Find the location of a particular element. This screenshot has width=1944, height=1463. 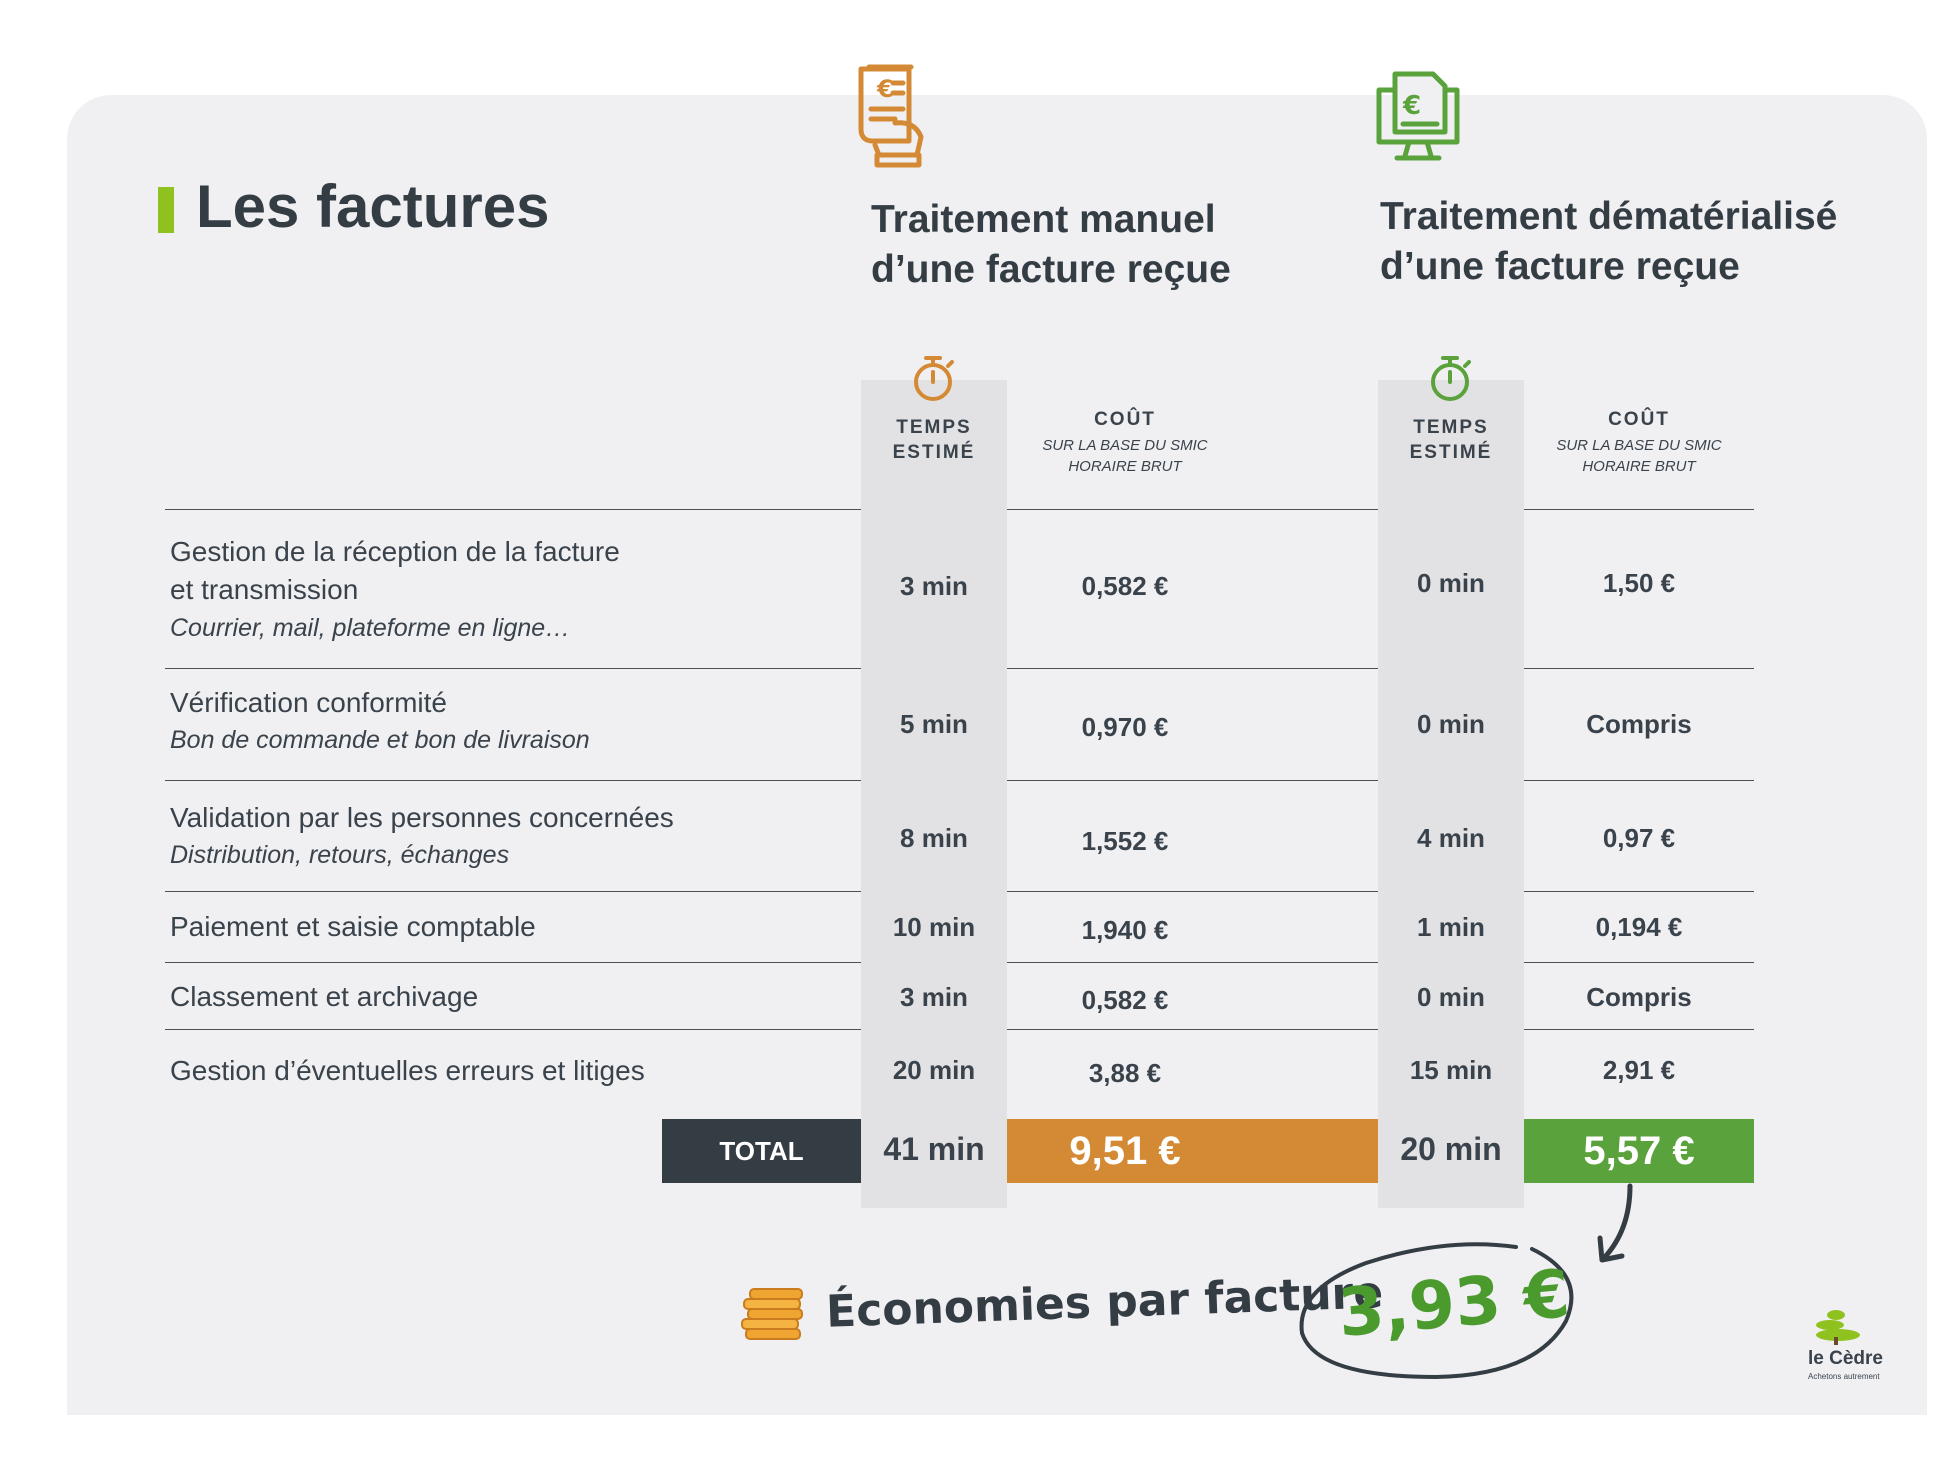

digital-time-cell: 1 min is located at coordinates (1451, 927).